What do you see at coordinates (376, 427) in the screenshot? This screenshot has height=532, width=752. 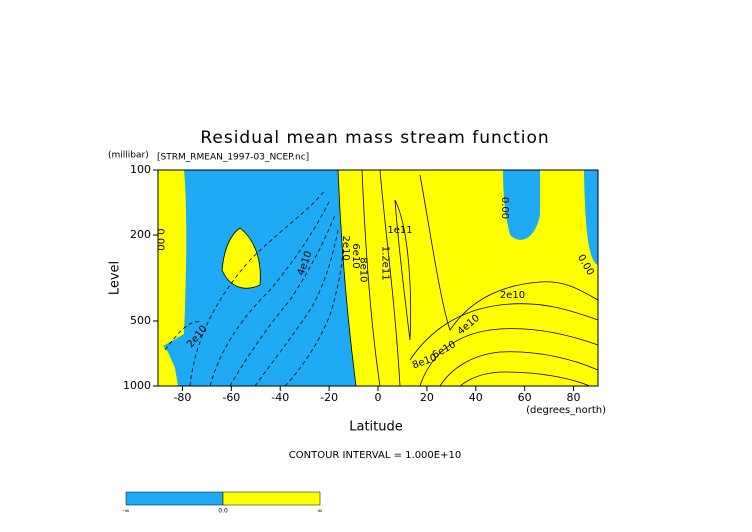 I see `x-label: Latitude` at bounding box center [376, 427].